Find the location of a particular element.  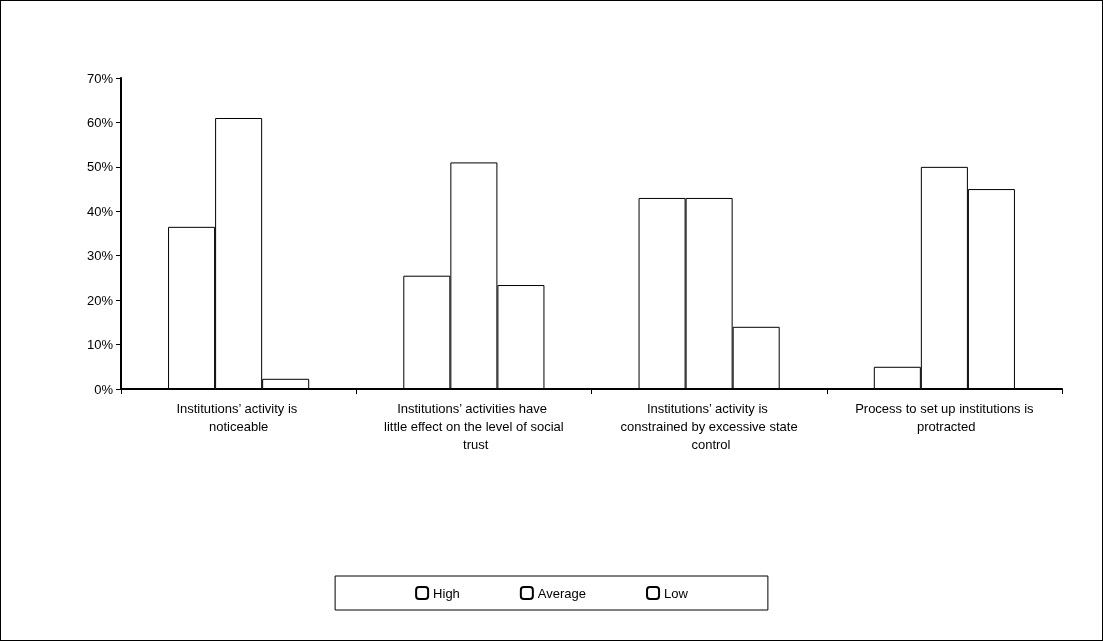

y-tick-label: 0% is located at coordinates (104, 389).